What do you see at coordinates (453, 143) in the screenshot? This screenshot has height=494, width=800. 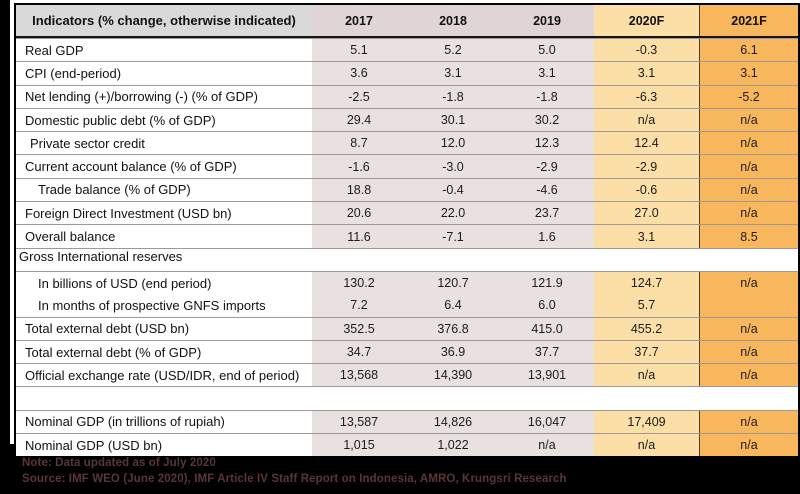 I see `value-cell: 12.0` at bounding box center [453, 143].